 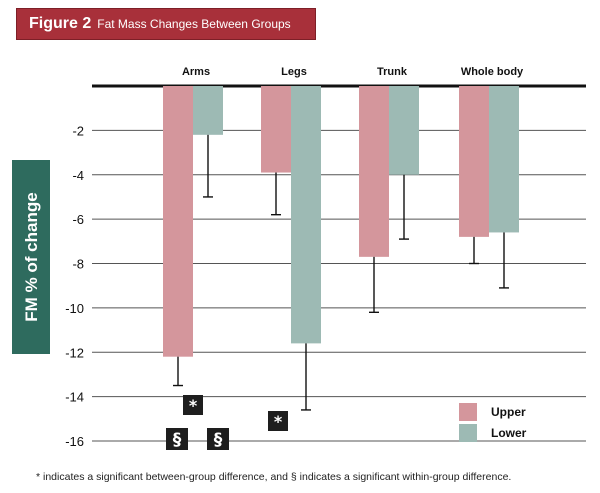 What do you see at coordinates (74, 308) in the screenshot?
I see `y-tick-label: -10` at bounding box center [74, 308].